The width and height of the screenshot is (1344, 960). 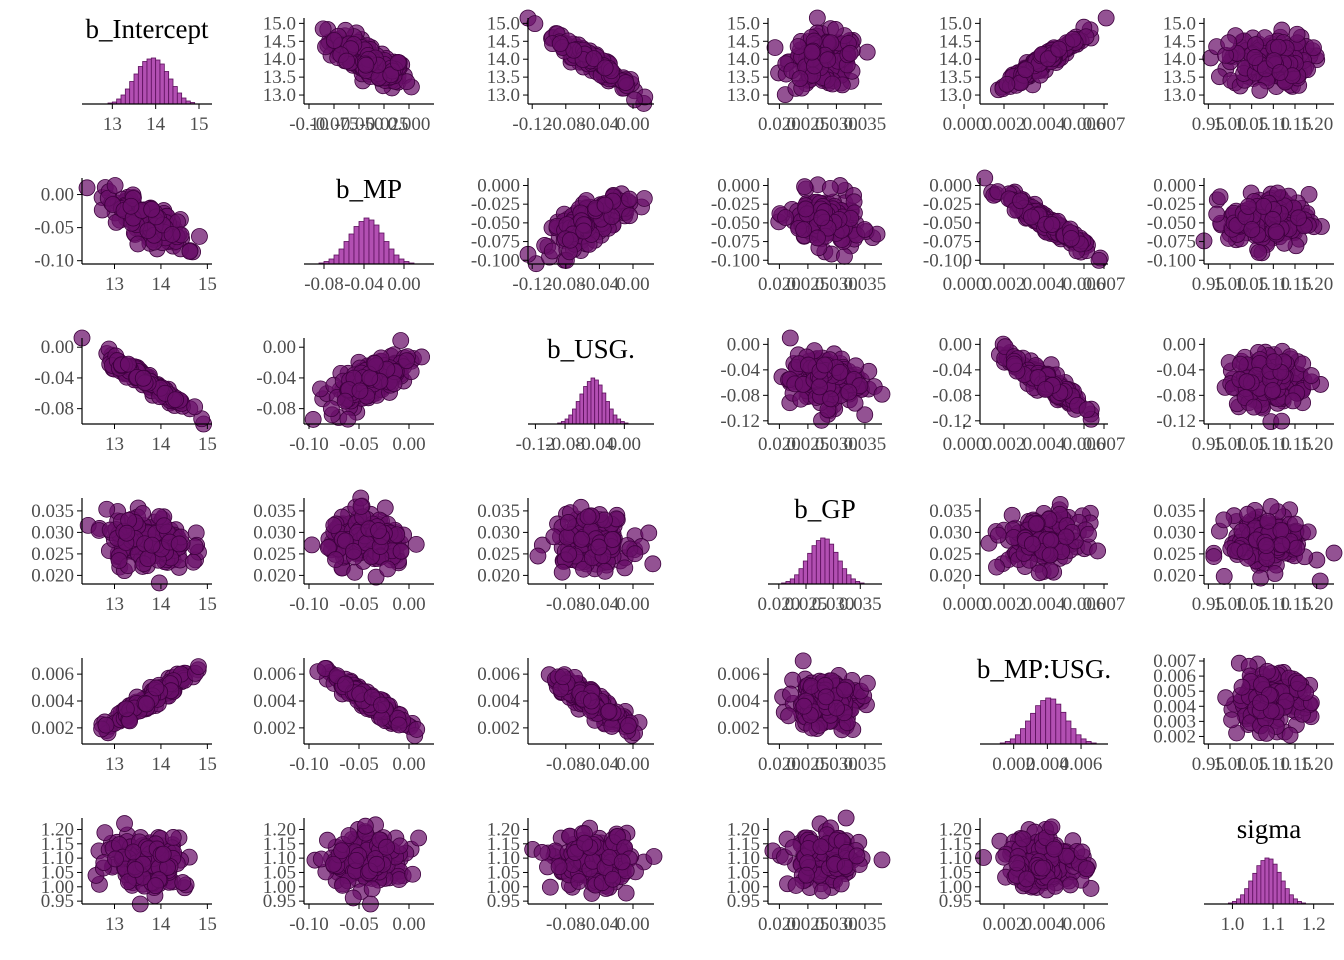 What do you see at coordinates (383, 124) in the screenshot?
I see `x-tick-label: -0.025` at bounding box center [383, 124].